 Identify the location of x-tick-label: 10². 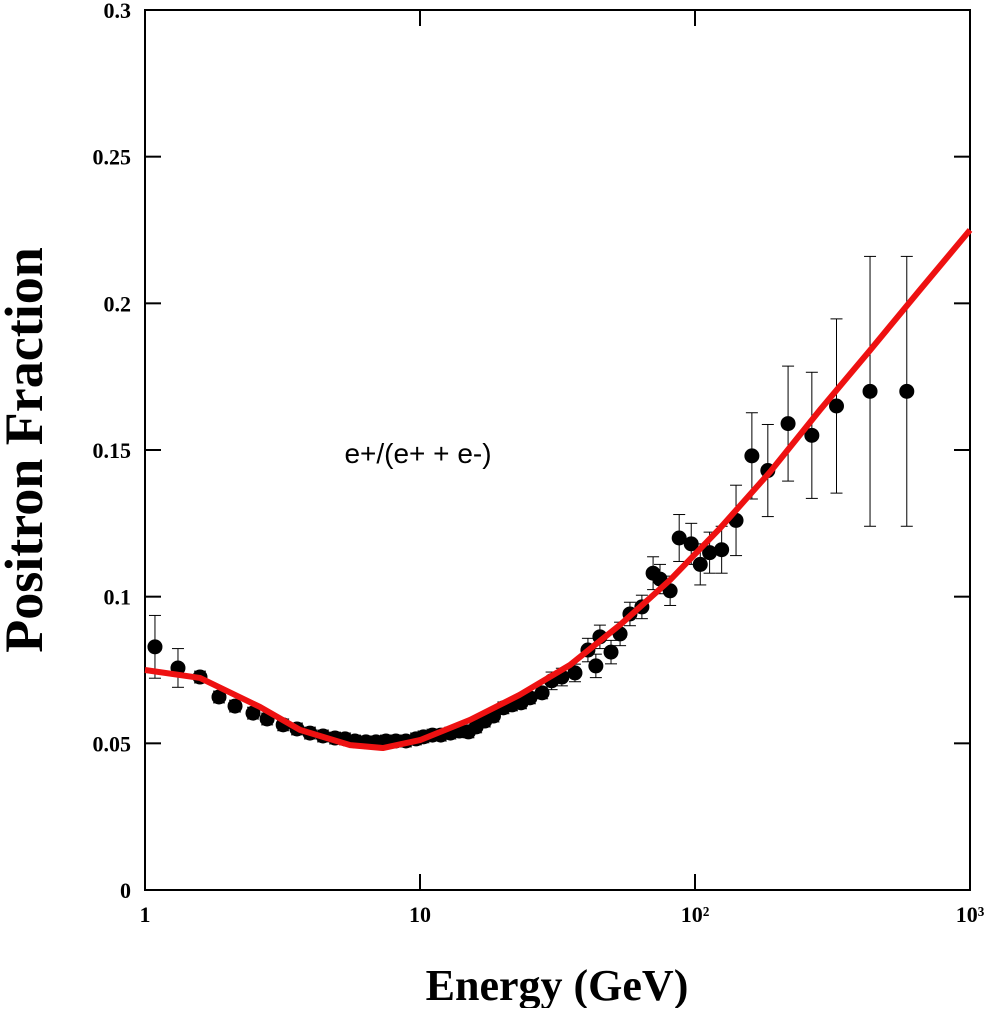
(695, 914).